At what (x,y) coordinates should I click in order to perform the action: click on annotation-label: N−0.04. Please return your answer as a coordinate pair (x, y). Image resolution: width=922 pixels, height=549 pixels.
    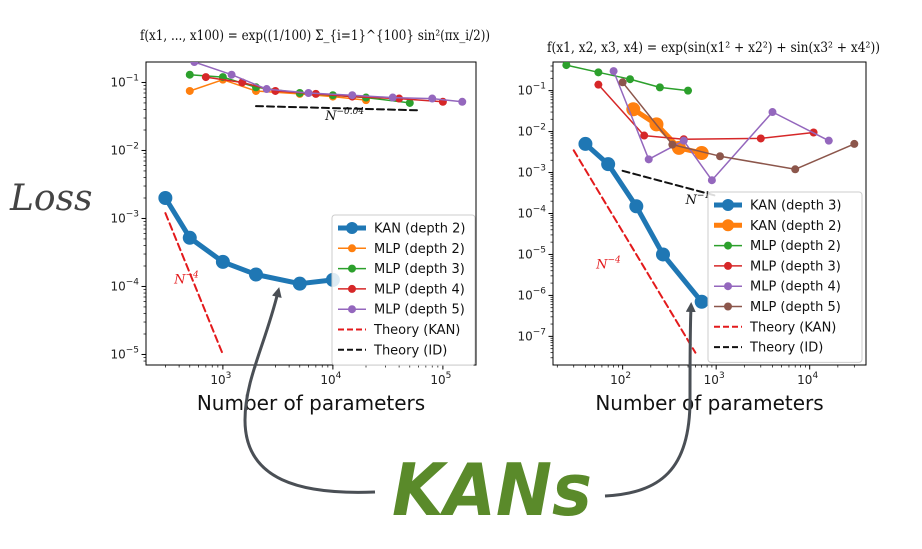
    Looking at the image, I should click on (344, 115).